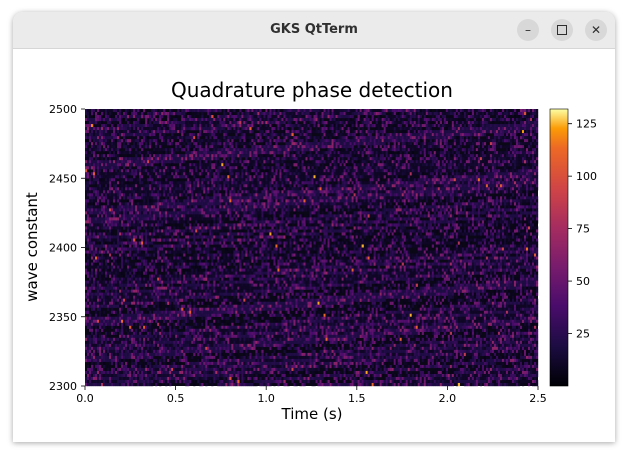  I want to click on close-button: ✕, so click(596, 30).